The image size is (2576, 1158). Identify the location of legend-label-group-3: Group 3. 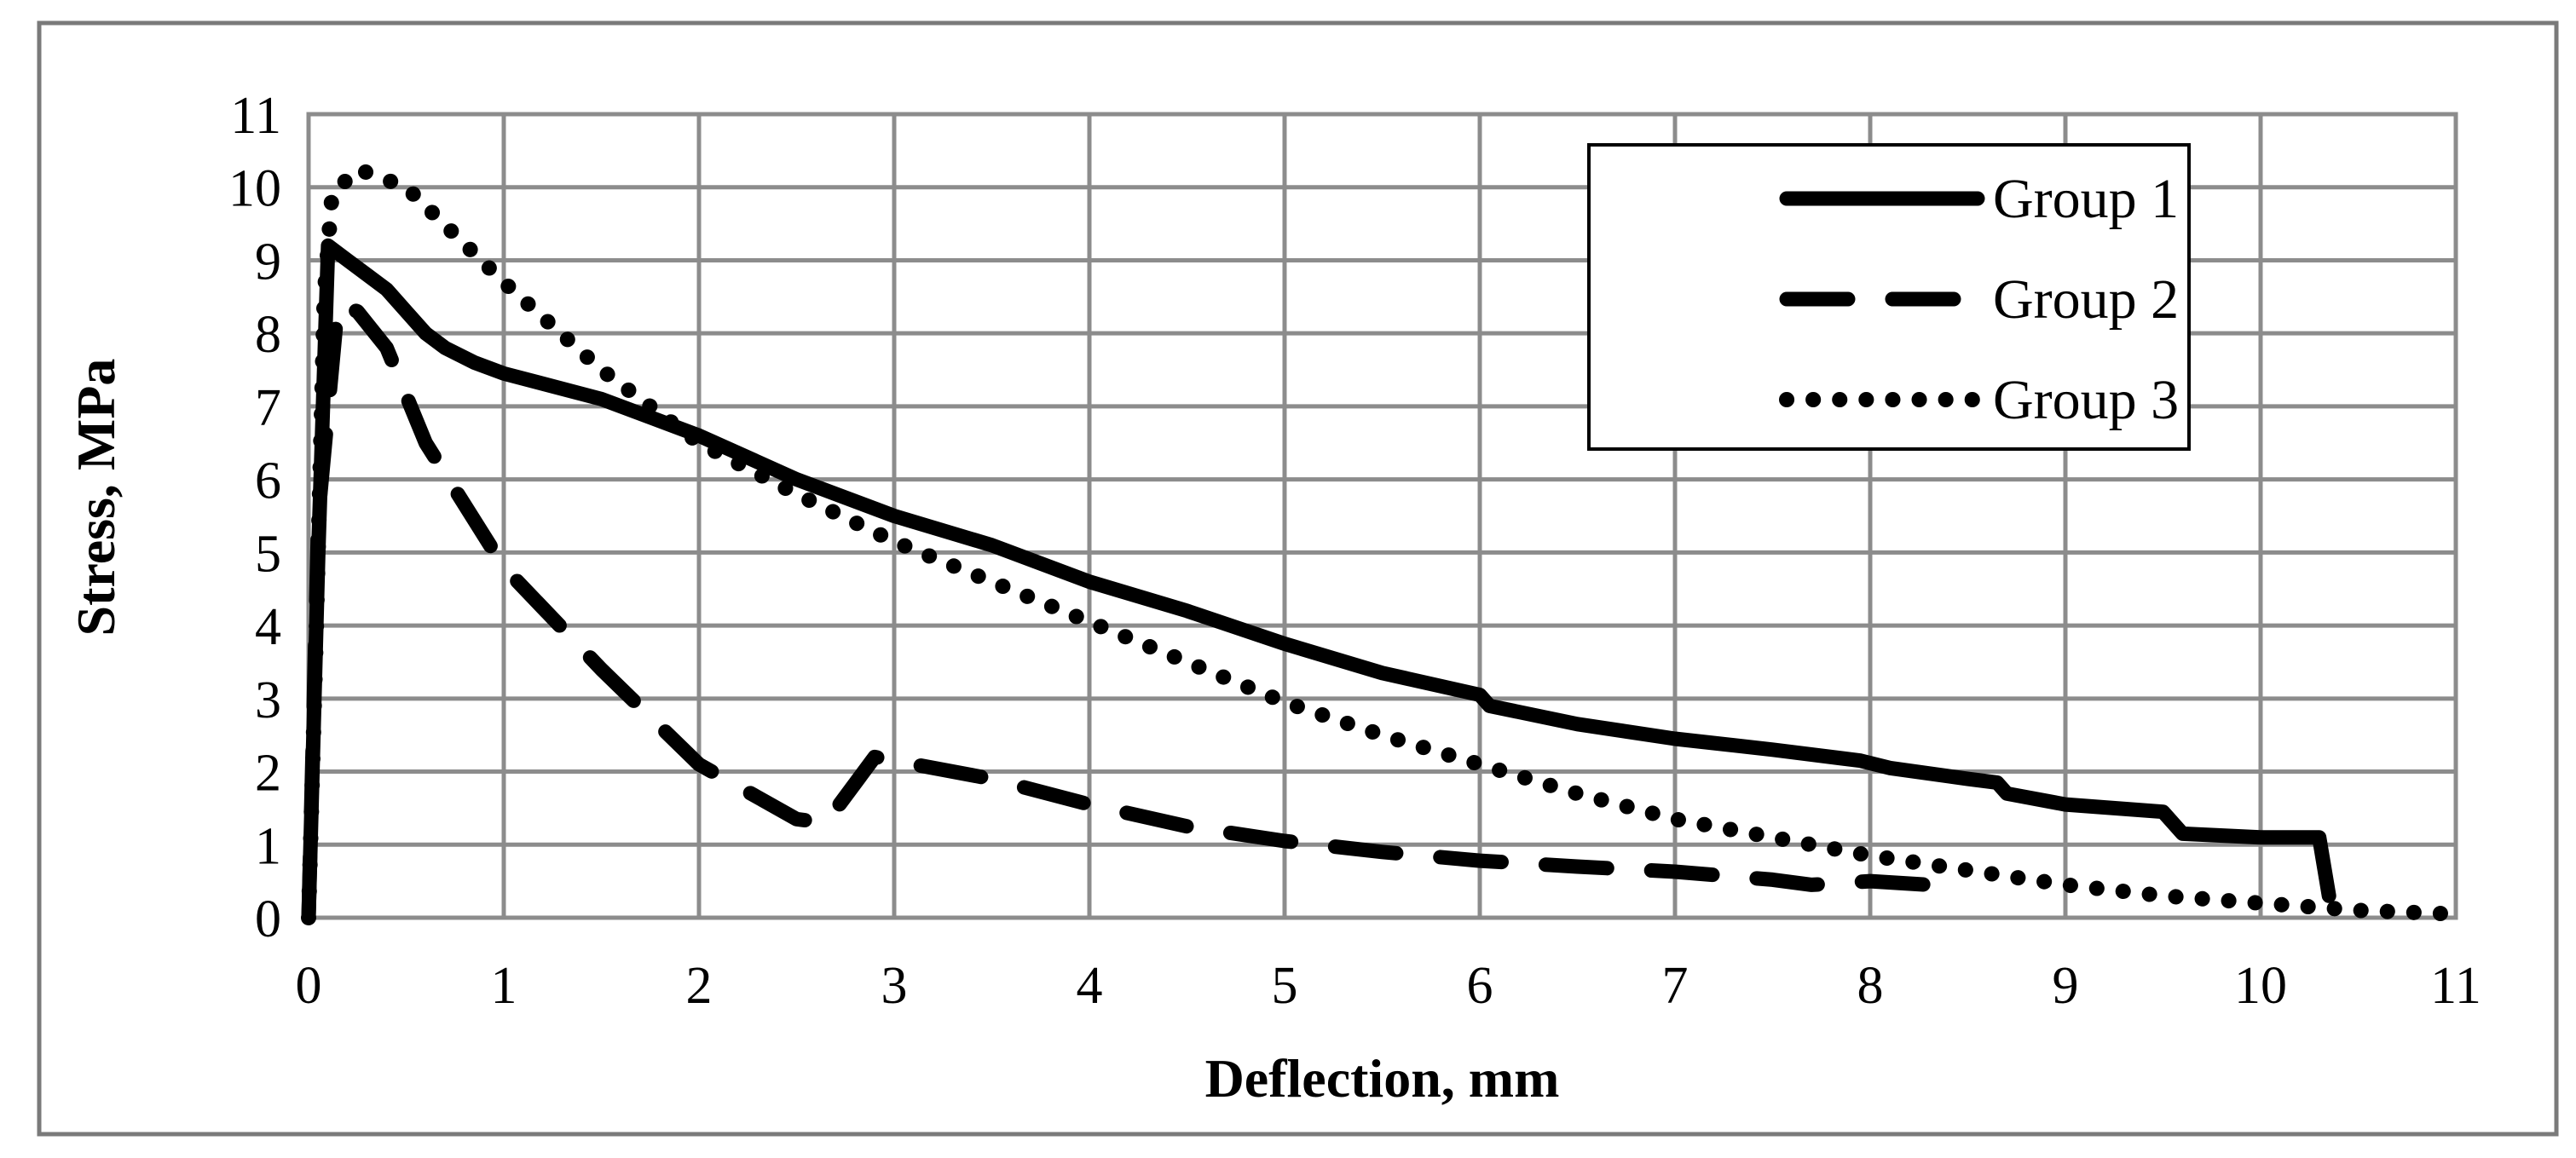
(2086, 400).